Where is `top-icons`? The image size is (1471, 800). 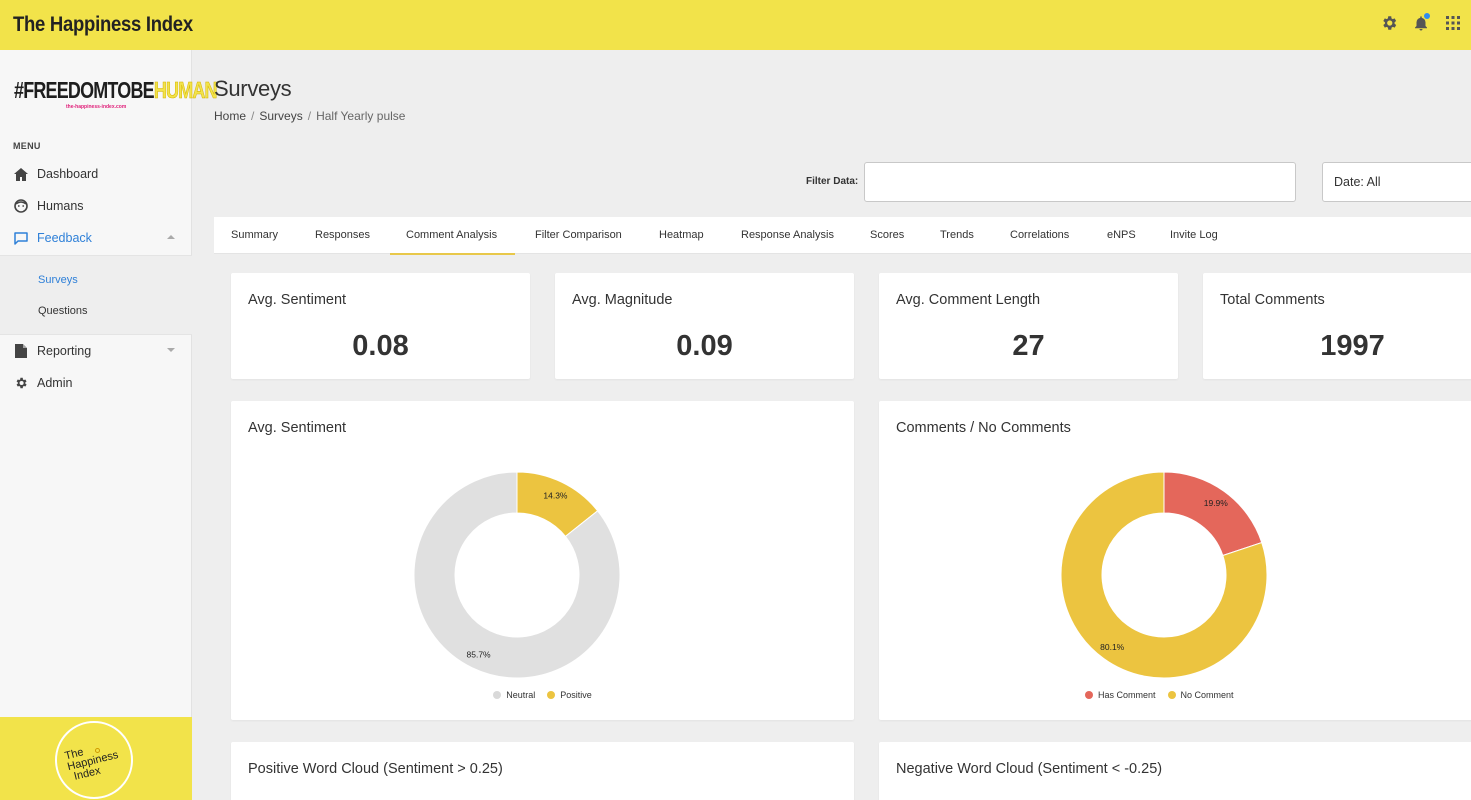 top-icons is located at coordinates (1421, 23).